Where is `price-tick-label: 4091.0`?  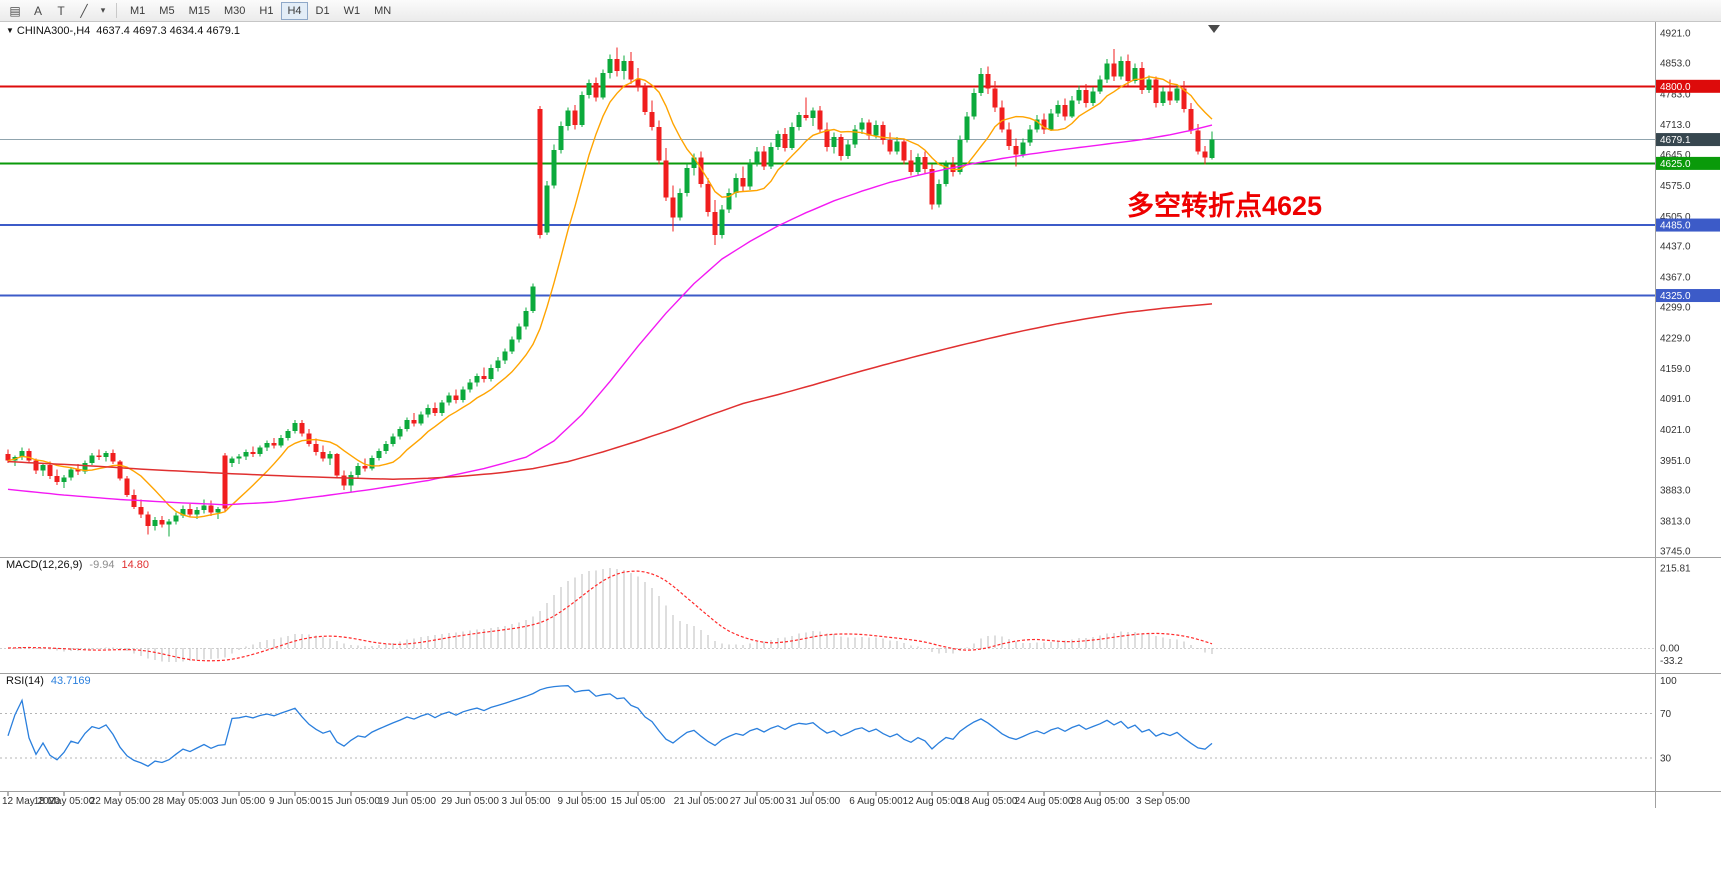 price-tick-label: 4091.0 is located at coordinates (1675, 399).